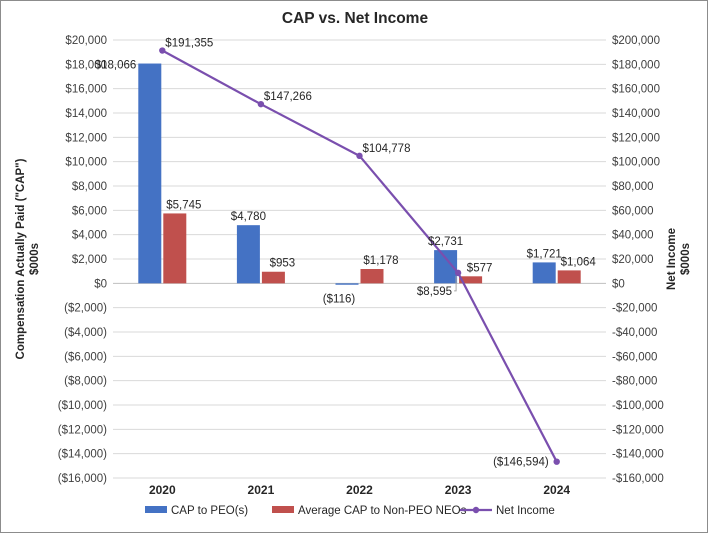 Image resolution: width=708 pixels, height=534 pixels. What do you see at coordinates (89, 260) in the screenshot?
I see `left-tick-label: $2,000` at bounding box center [89, 260].